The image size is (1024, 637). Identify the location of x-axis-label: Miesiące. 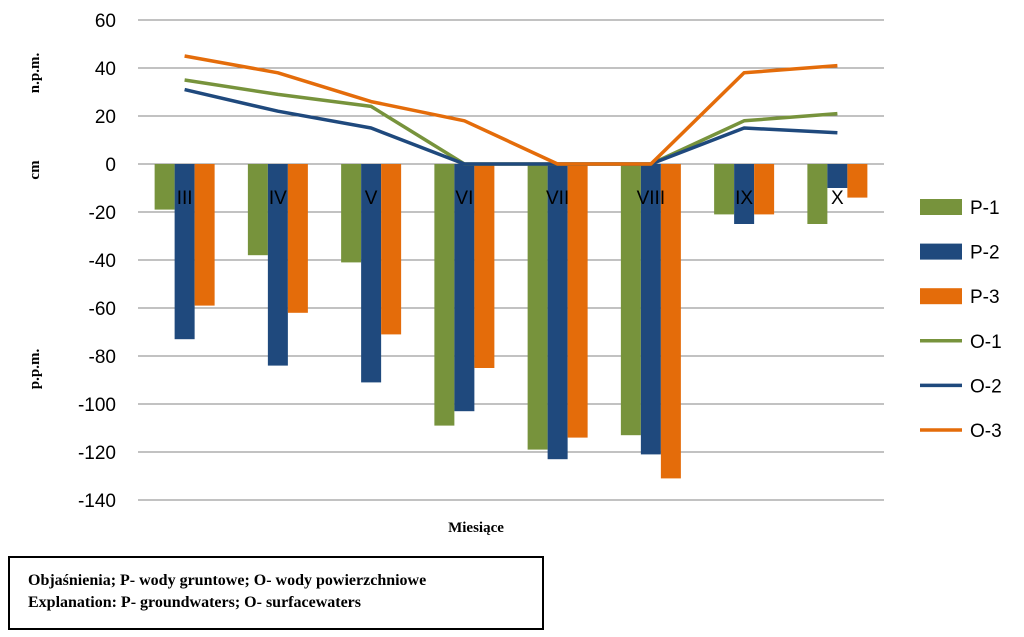
(476, 528).